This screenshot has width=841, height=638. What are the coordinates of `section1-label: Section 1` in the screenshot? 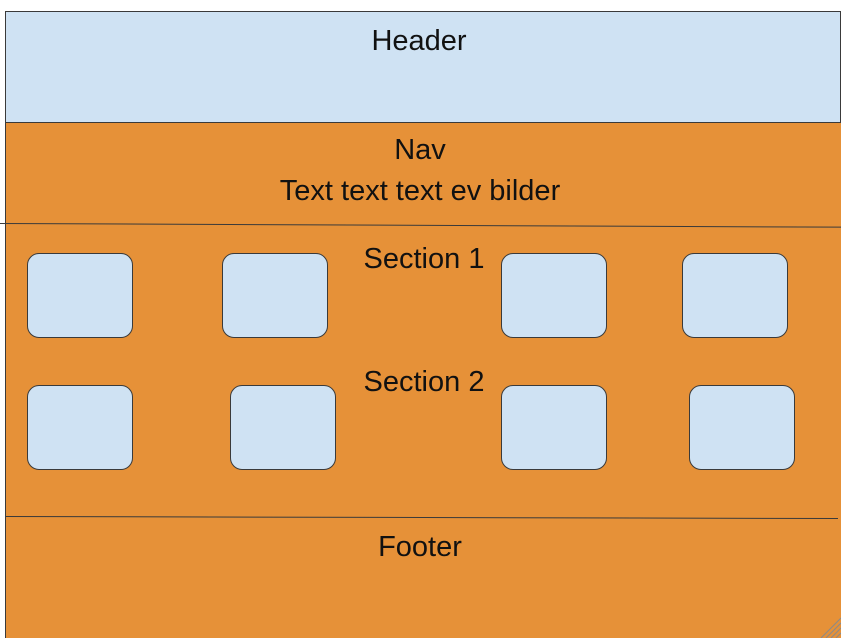 It's located at (424, 259).